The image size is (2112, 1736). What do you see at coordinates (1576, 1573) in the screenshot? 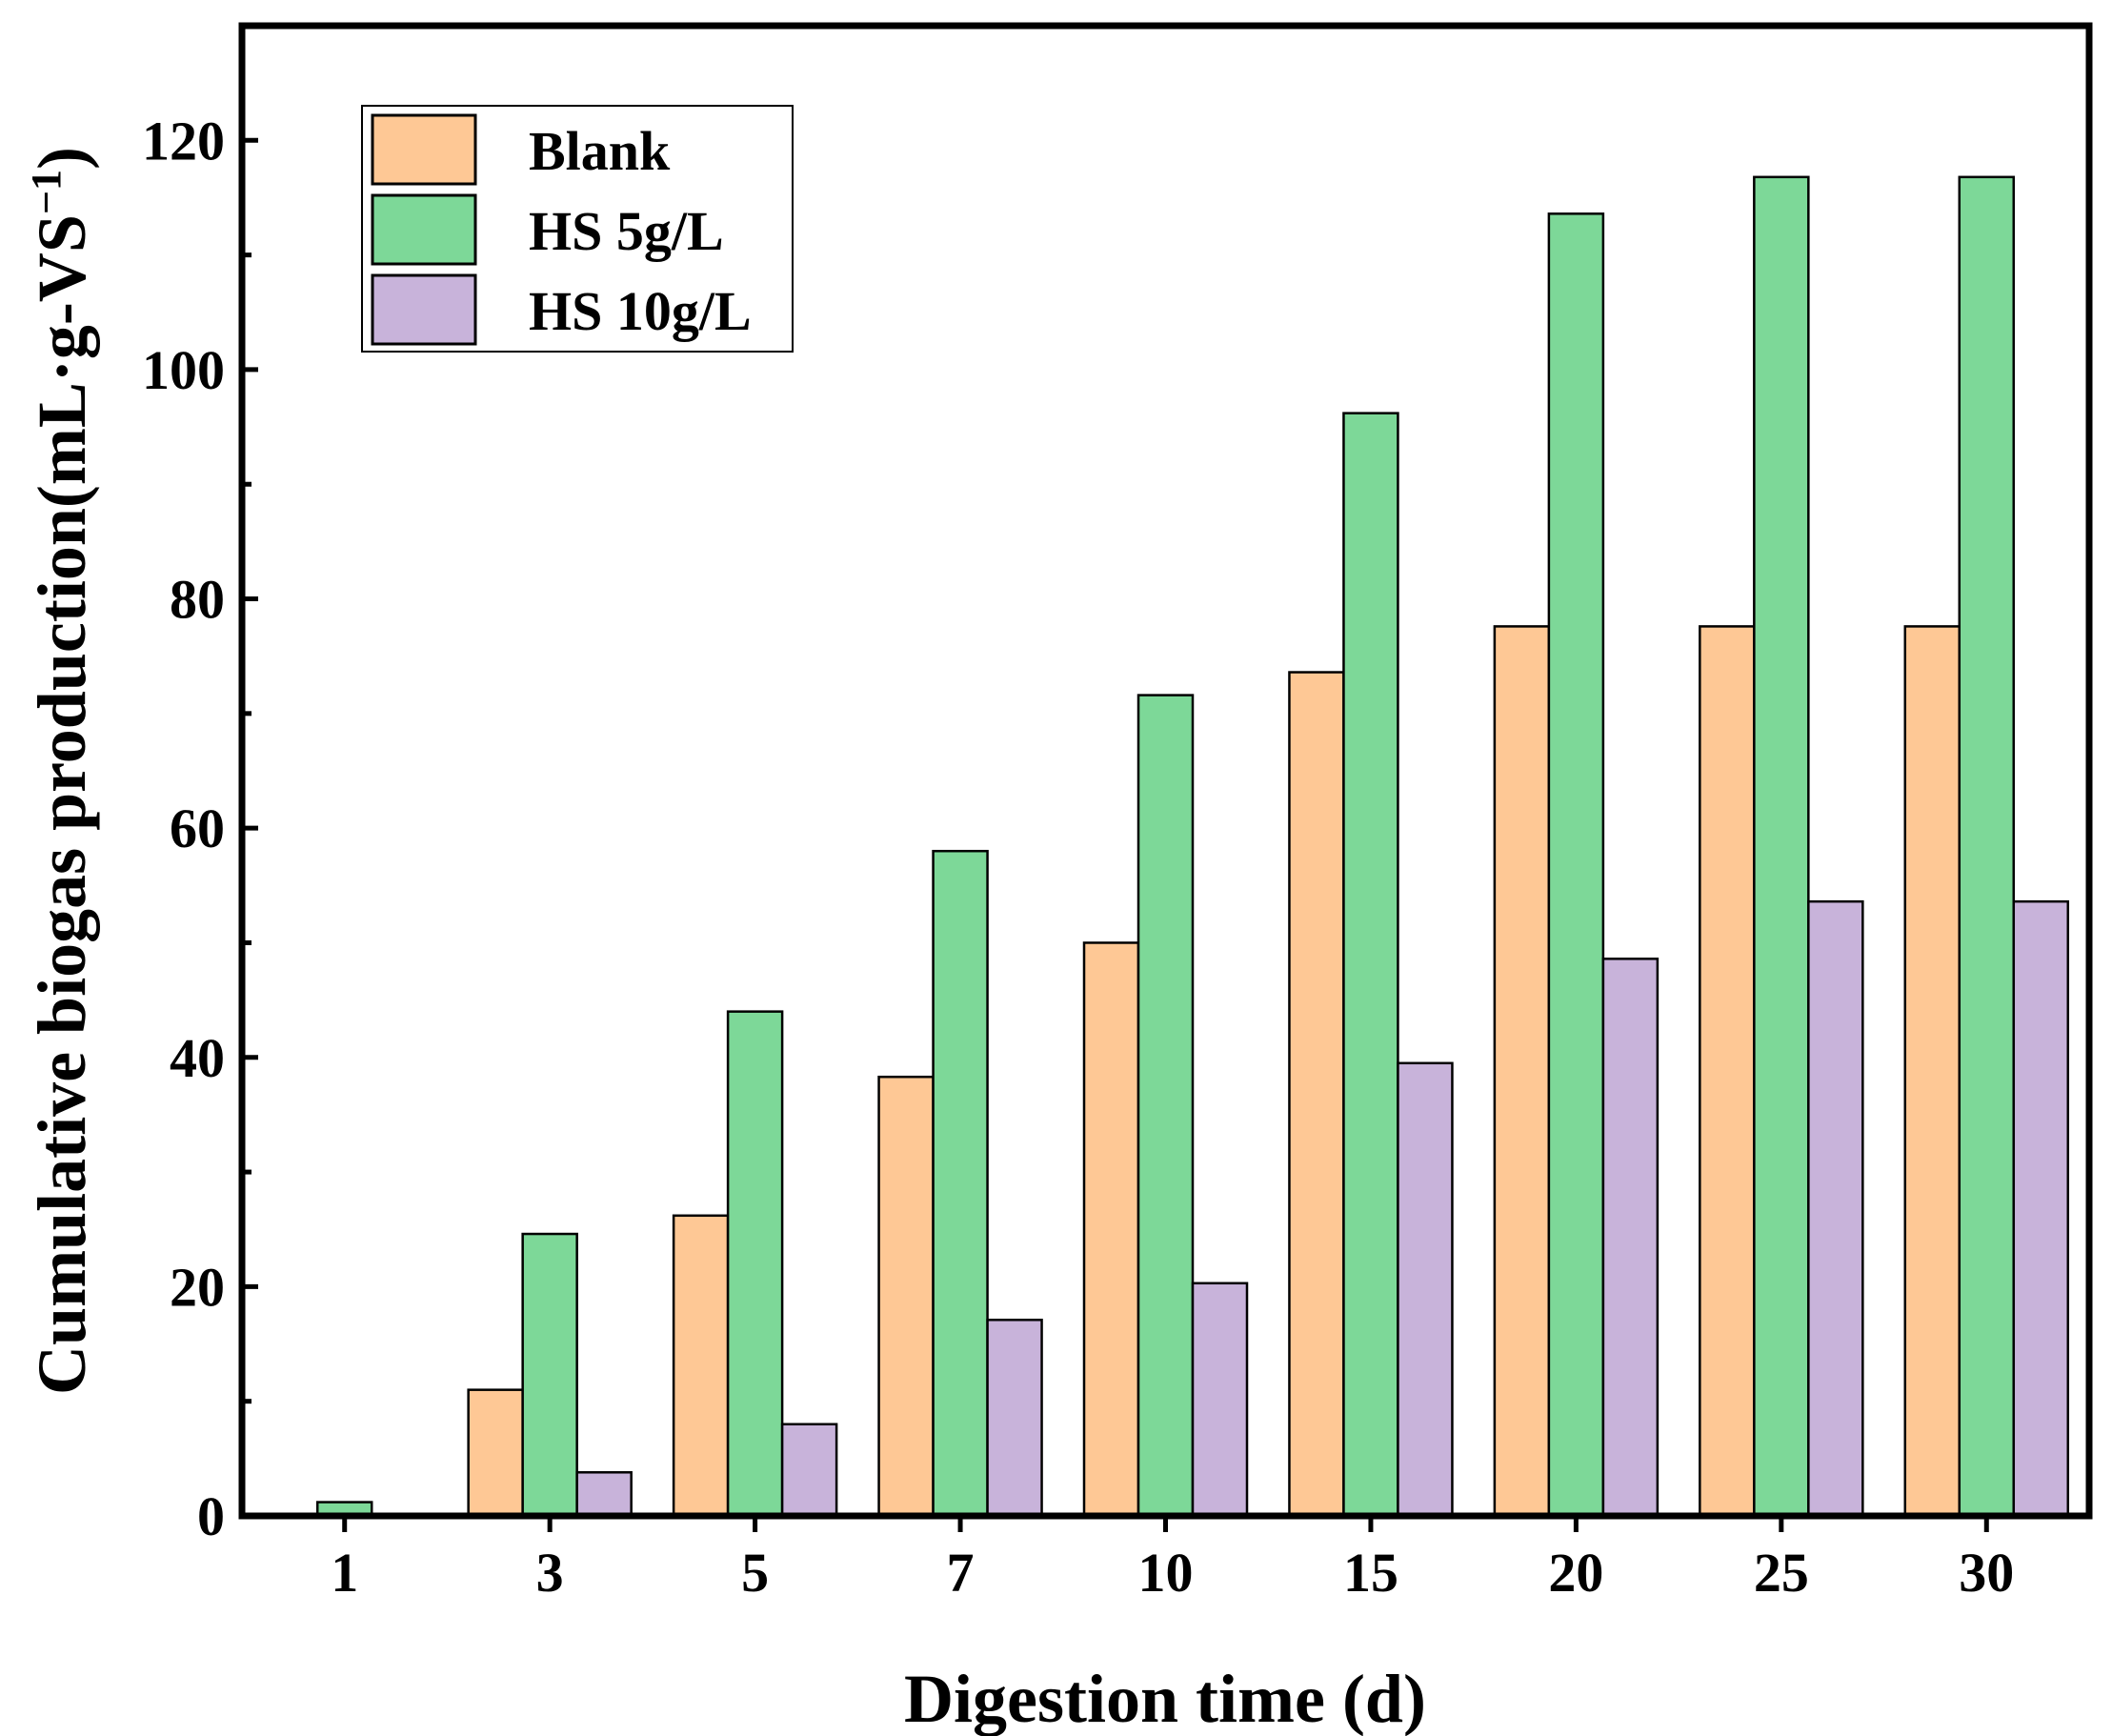
I see `x-tick-label-20: 20` at bounding box center [1576, 1573].